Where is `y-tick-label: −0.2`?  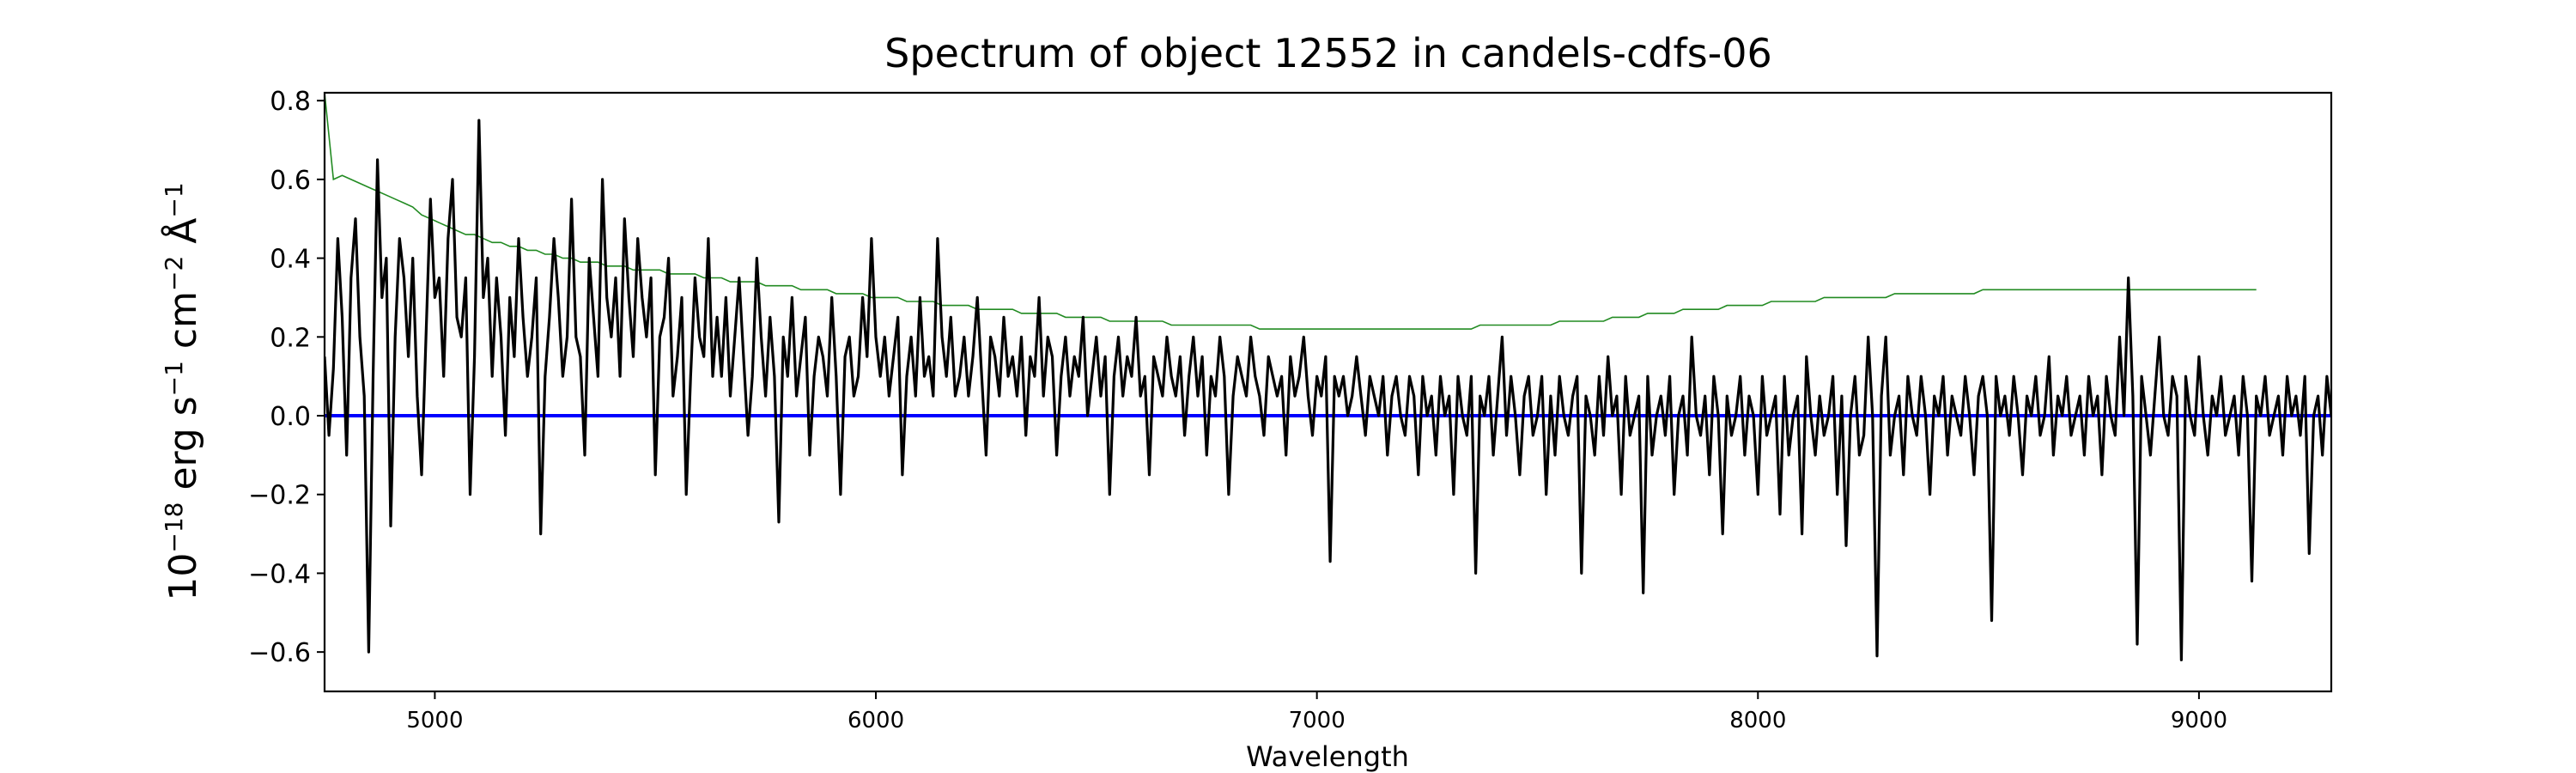
y-tick-label: −0.2 is located at coordinates (280, 496).